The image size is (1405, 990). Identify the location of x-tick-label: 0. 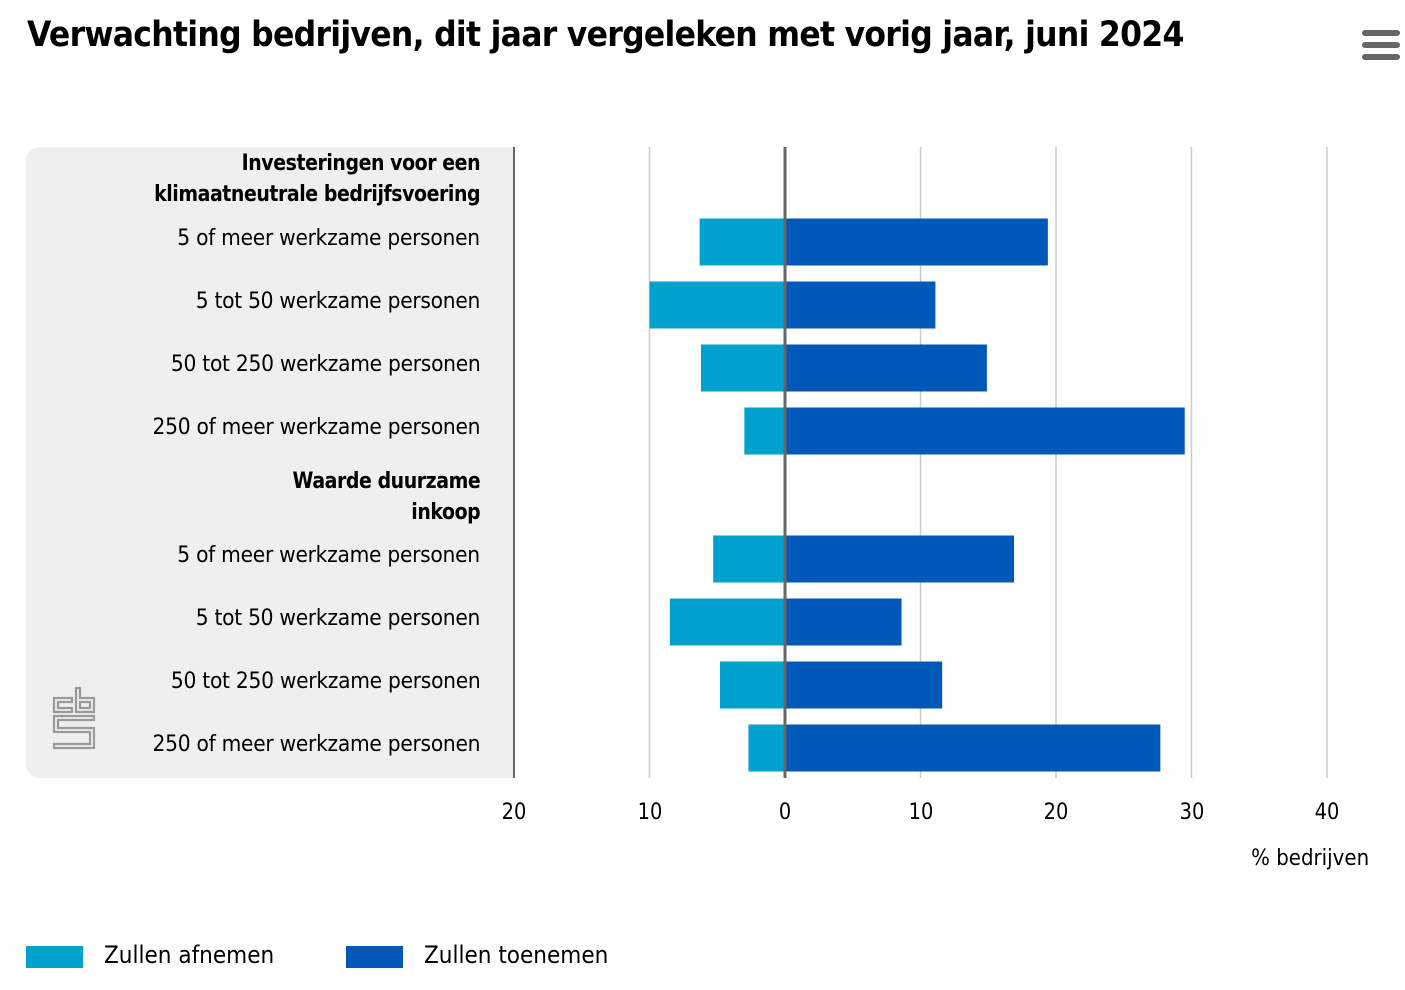
(785, 812).